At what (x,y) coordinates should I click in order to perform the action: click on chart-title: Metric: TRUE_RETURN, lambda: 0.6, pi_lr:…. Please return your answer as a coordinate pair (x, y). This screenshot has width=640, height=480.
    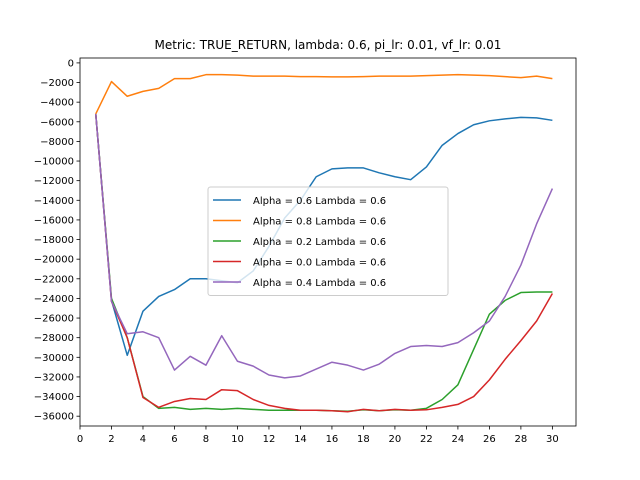
    Looking at the image, I should click on (328, 45).